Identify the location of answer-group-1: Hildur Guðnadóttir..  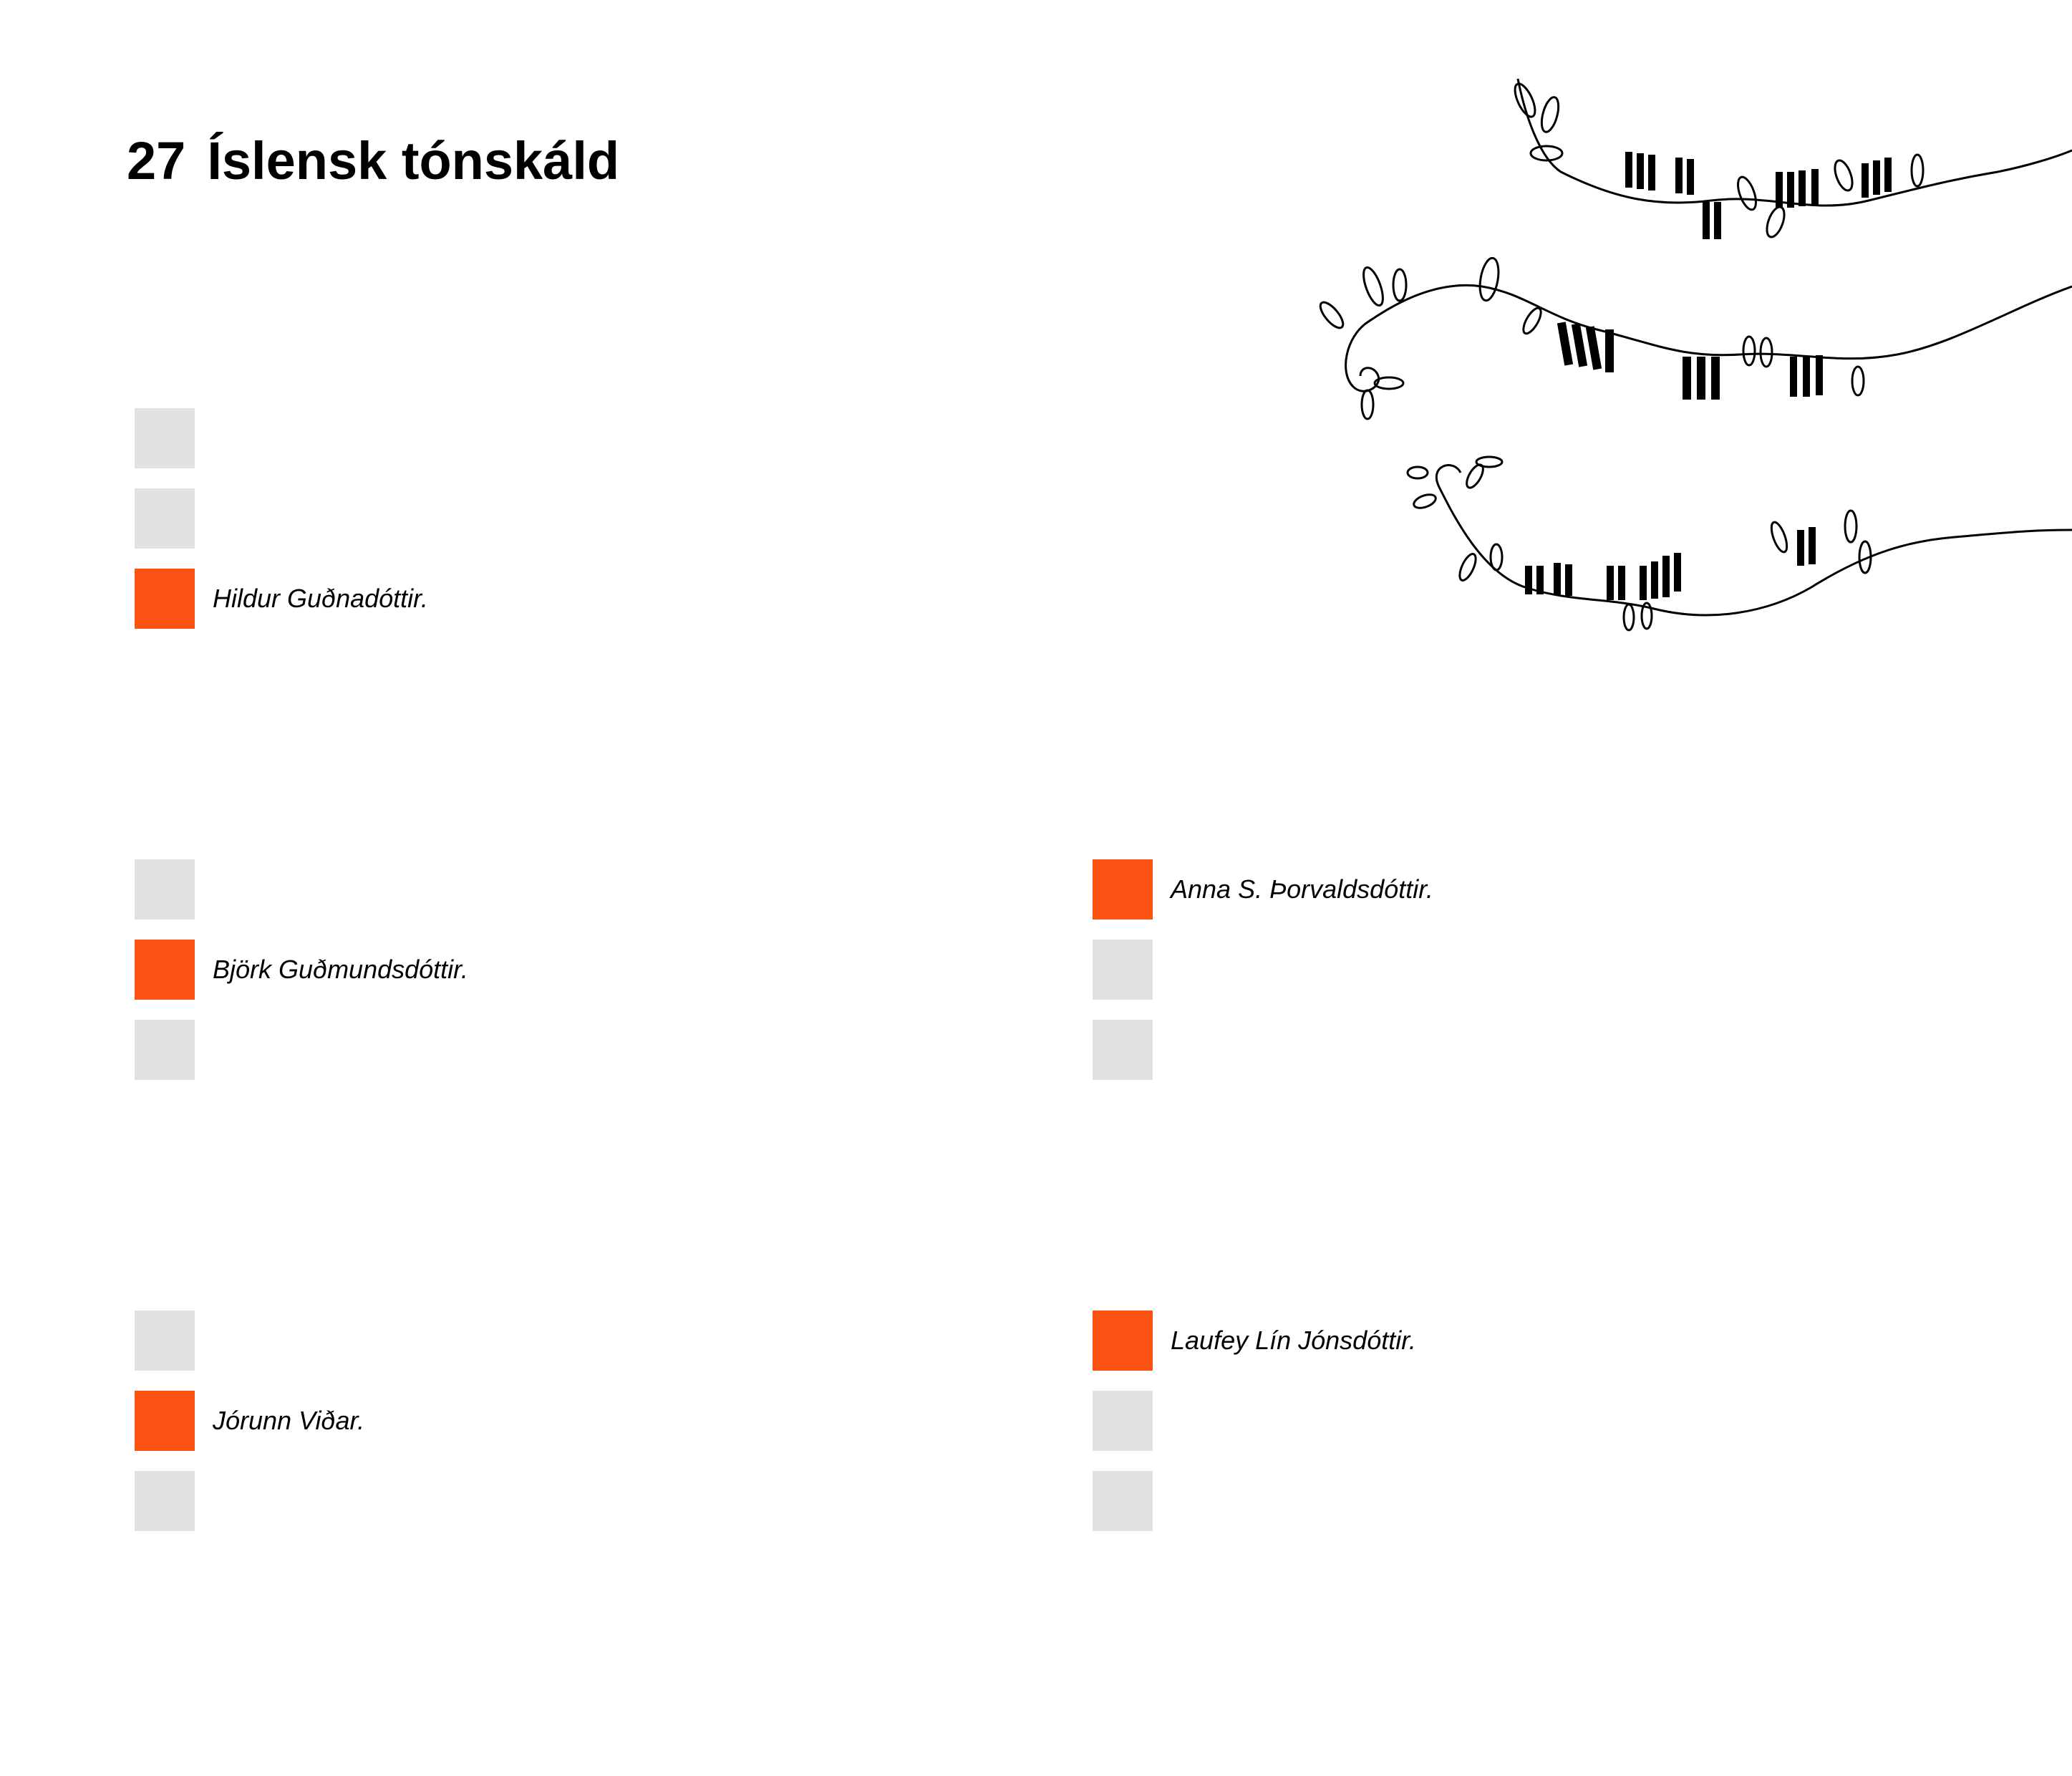
(281, 528).